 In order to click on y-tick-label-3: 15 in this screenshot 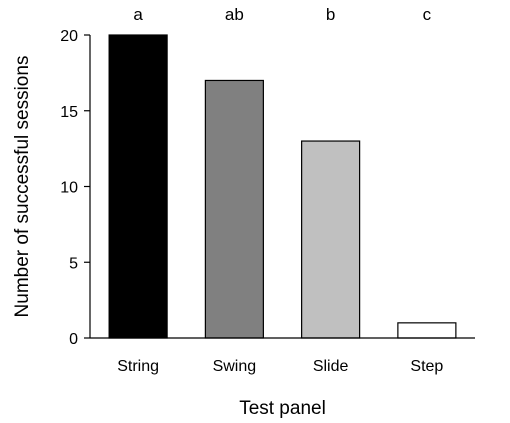, I will do `click(69, 112)`.